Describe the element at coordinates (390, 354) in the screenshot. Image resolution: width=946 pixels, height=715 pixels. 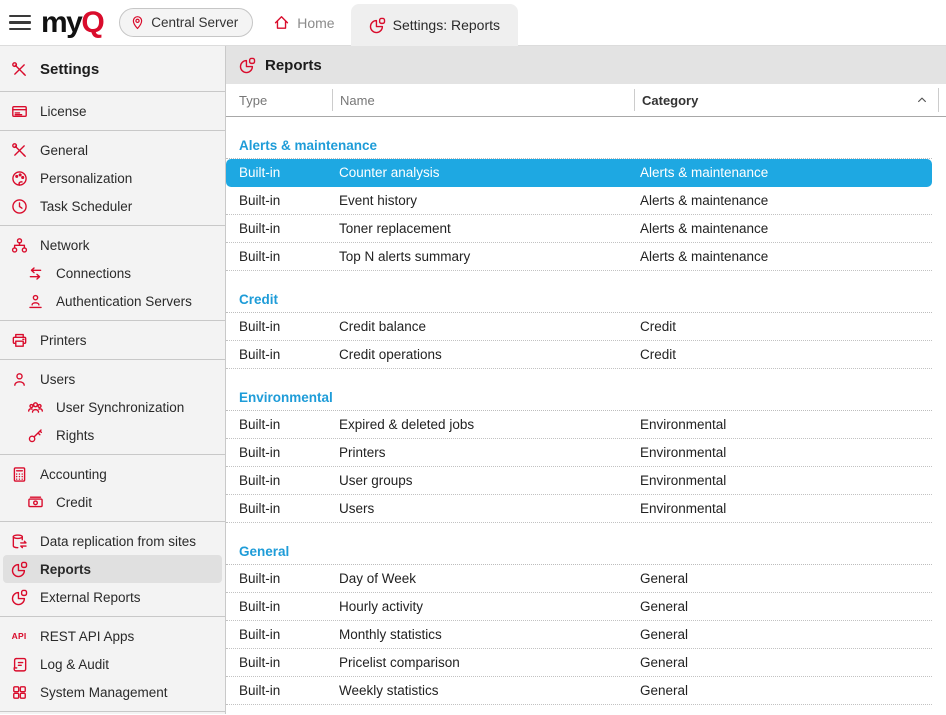
I see `cell-name: Credit operations` at that location.